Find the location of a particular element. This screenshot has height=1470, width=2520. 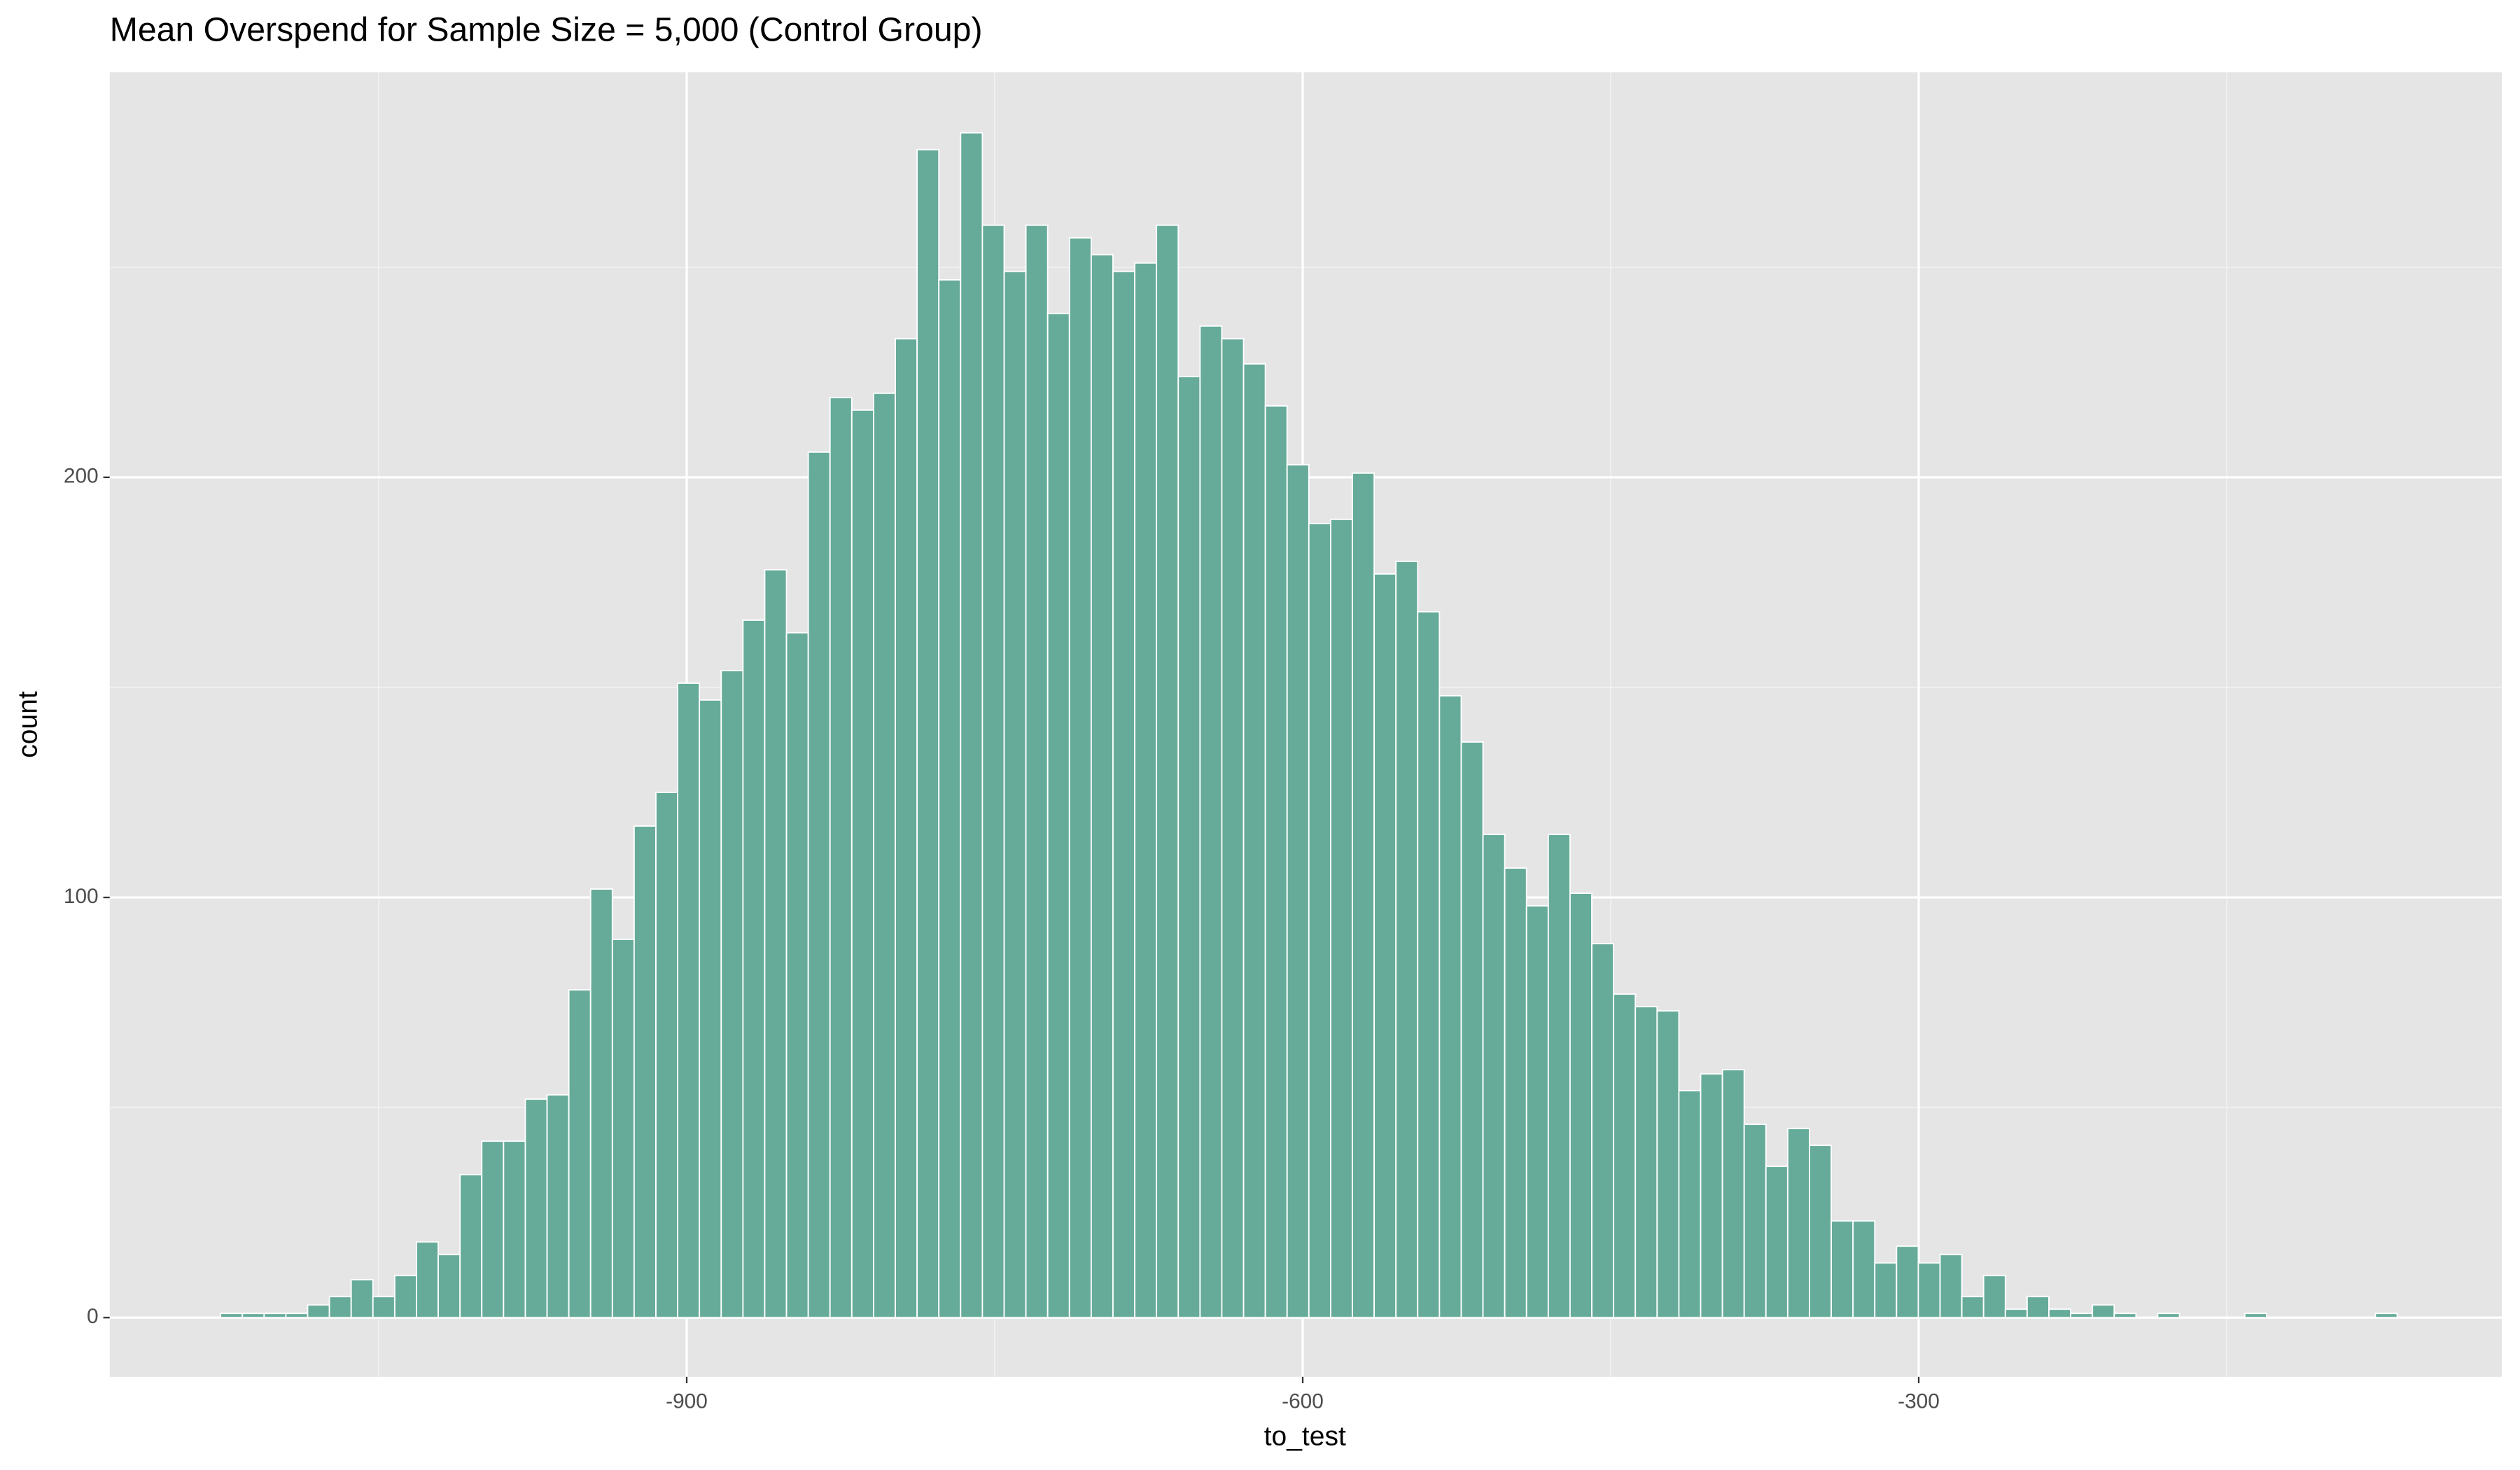

y-tick-label: 200 is located at coordinates (81, 476).